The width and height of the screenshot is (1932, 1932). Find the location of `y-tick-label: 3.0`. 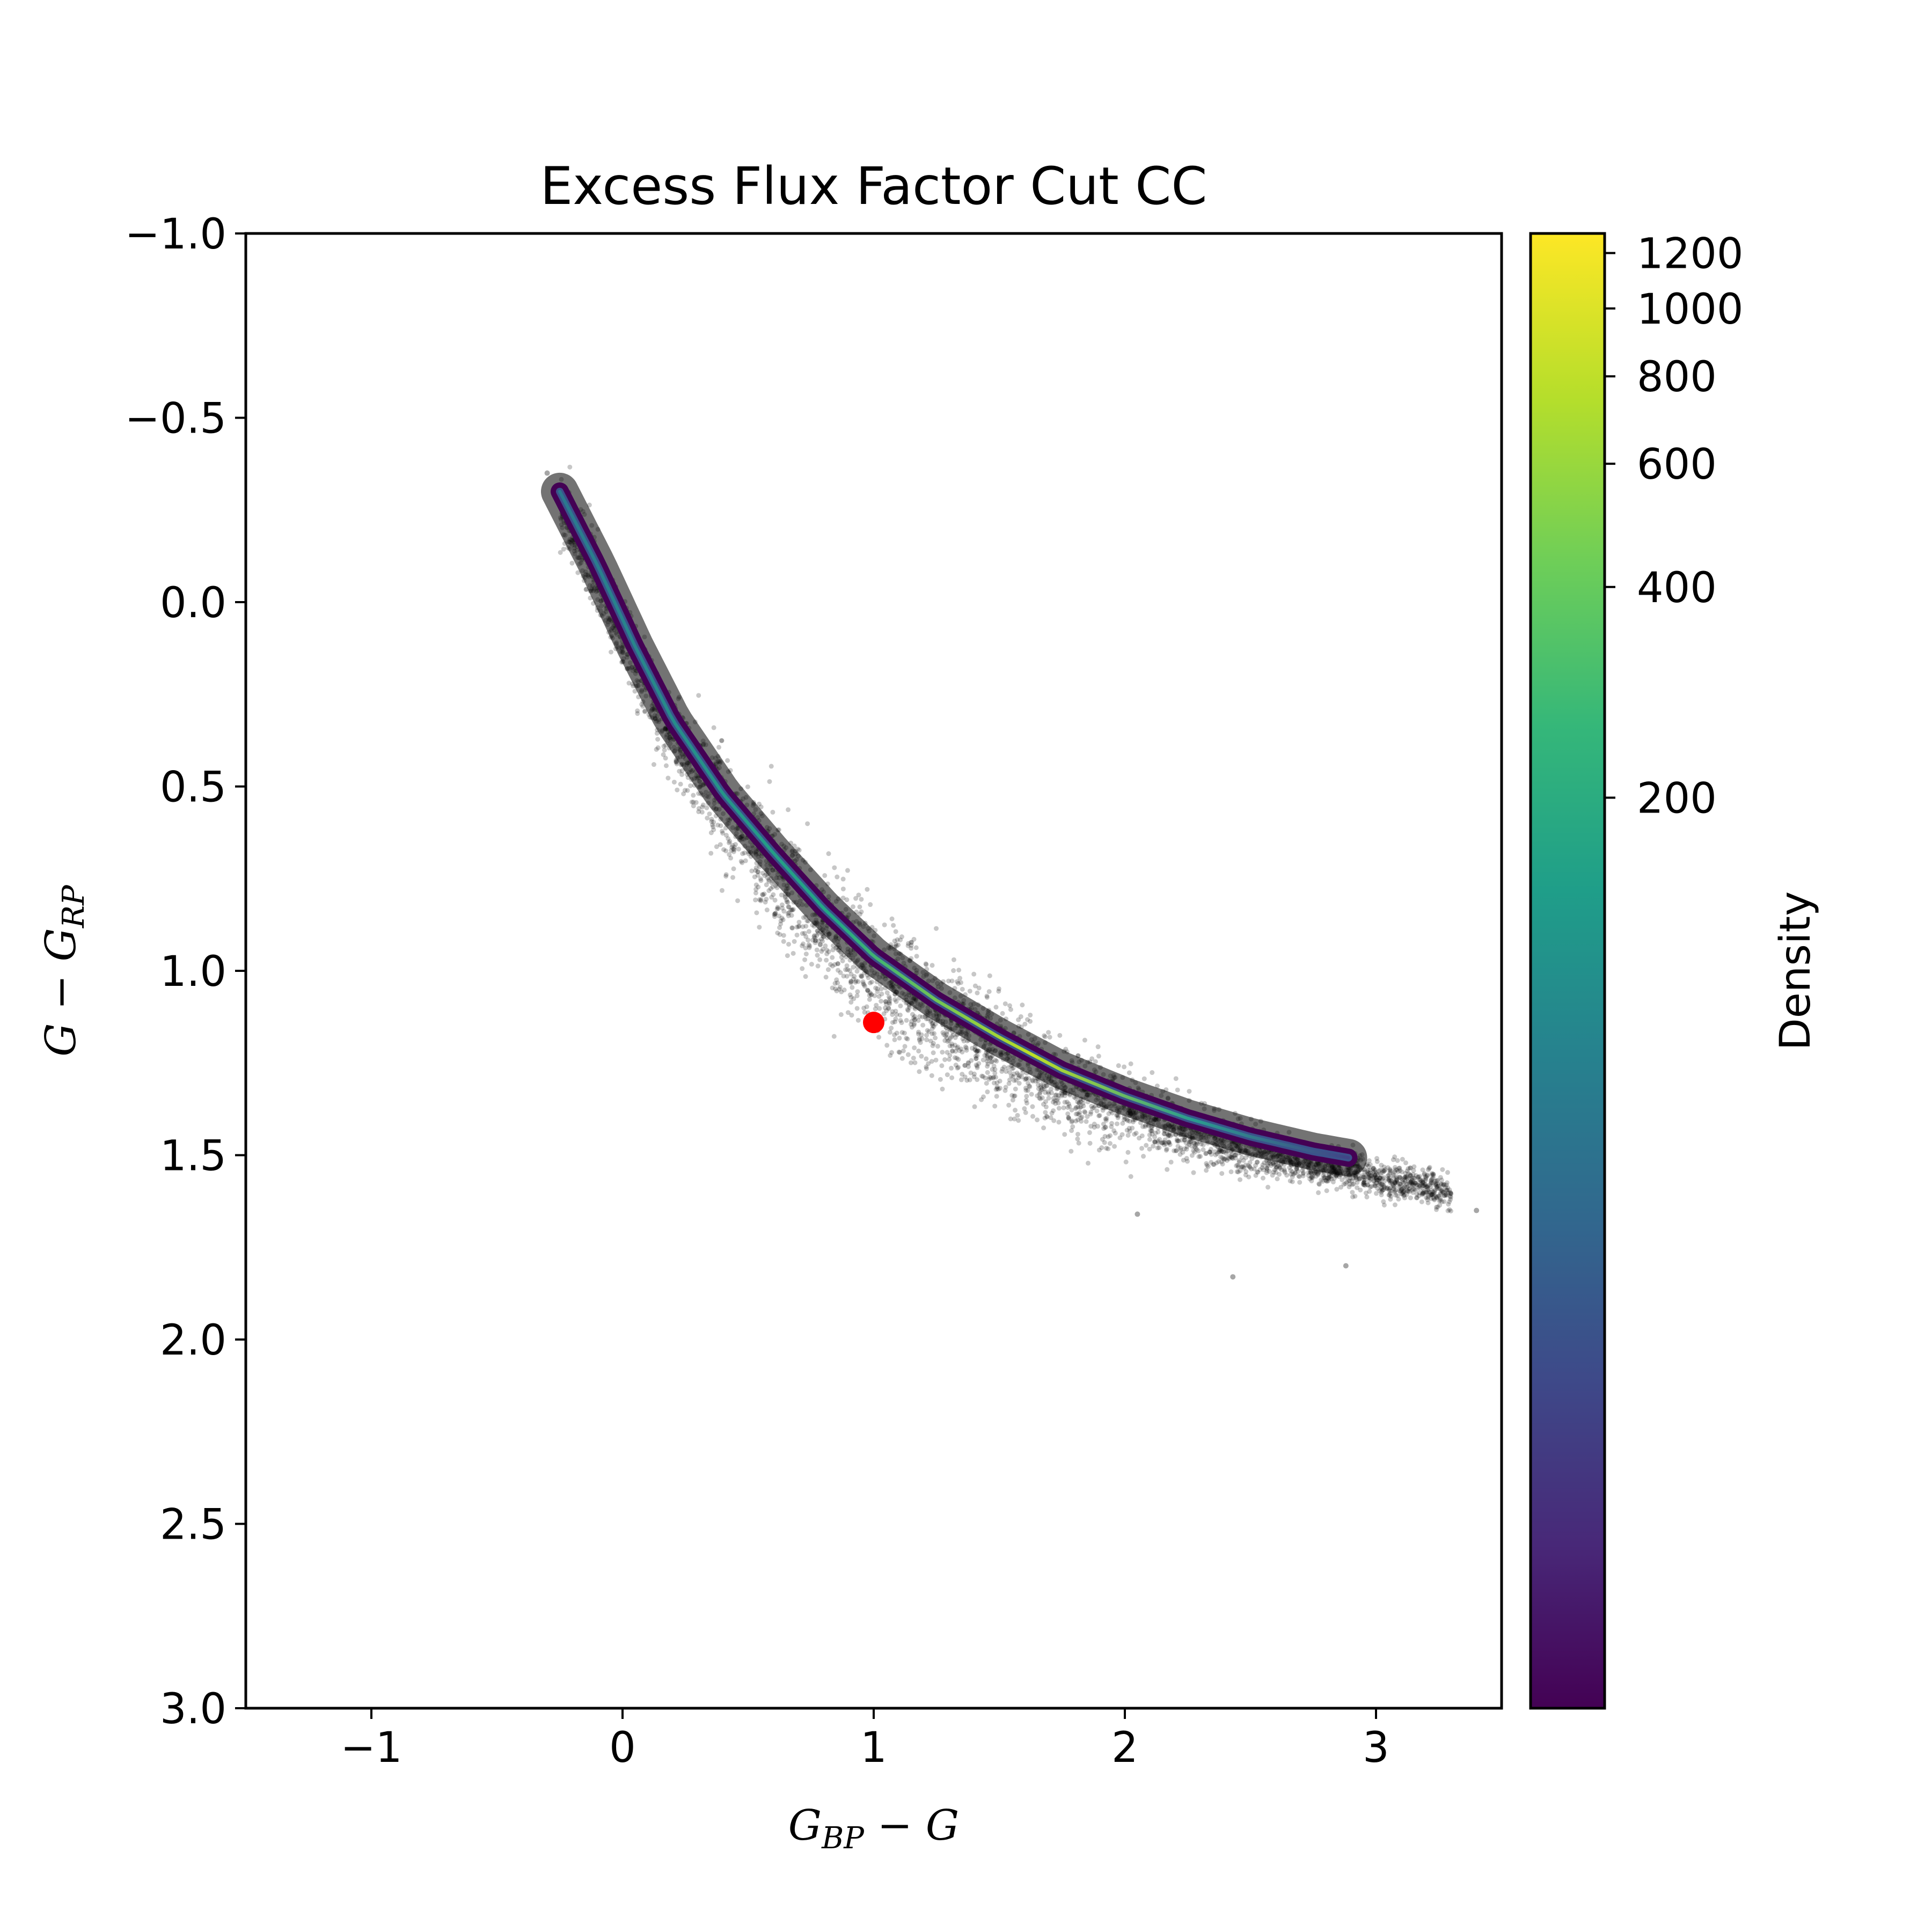

y-tick-label: 3.0 is located at coordinates (193, 1709).